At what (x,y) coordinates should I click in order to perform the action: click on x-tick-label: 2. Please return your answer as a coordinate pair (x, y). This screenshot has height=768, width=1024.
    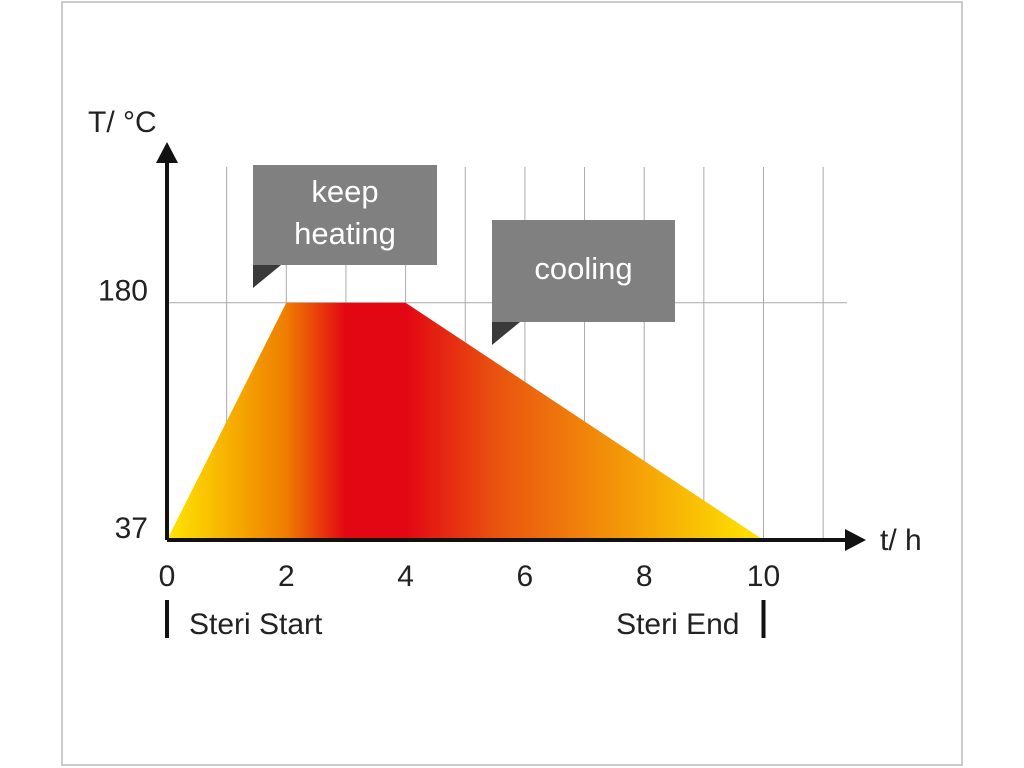
    Looking at the image, I should click on (286, 576).